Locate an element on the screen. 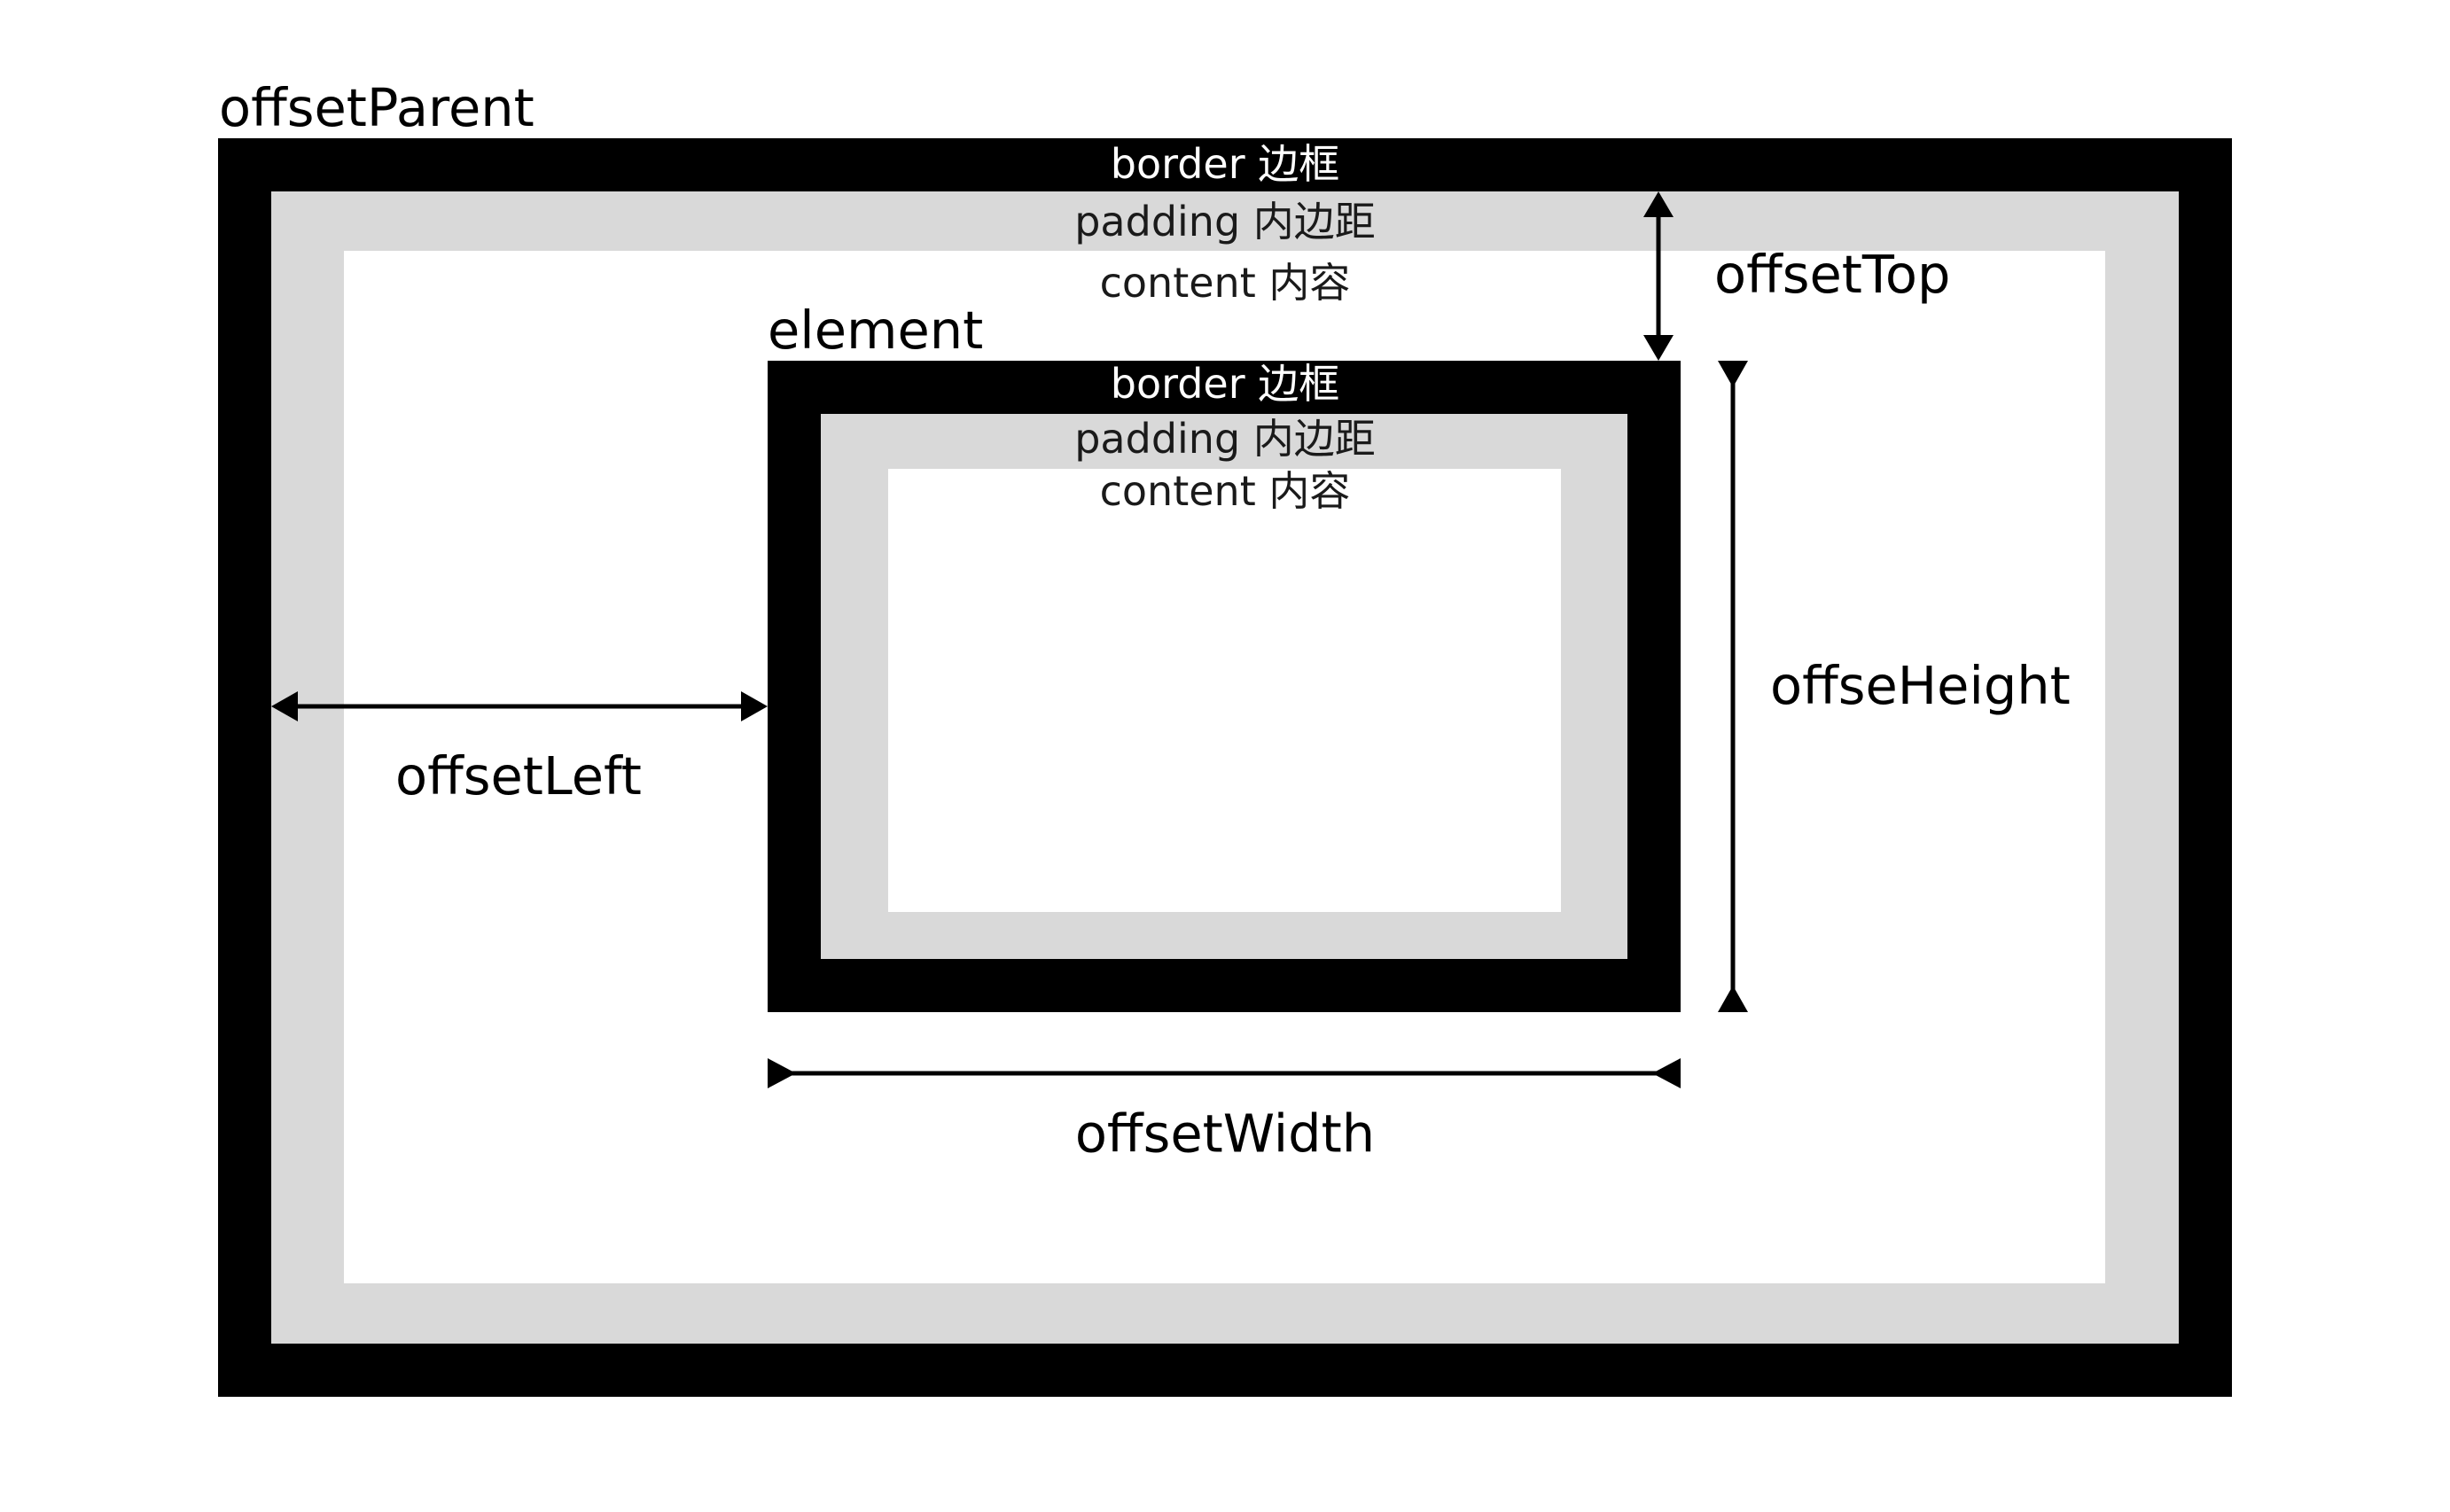 Image resolution: width=2450 pixels, height=1512 pixels. offset-width-label: offsetWidth is located at coordinates (1225, 1134).